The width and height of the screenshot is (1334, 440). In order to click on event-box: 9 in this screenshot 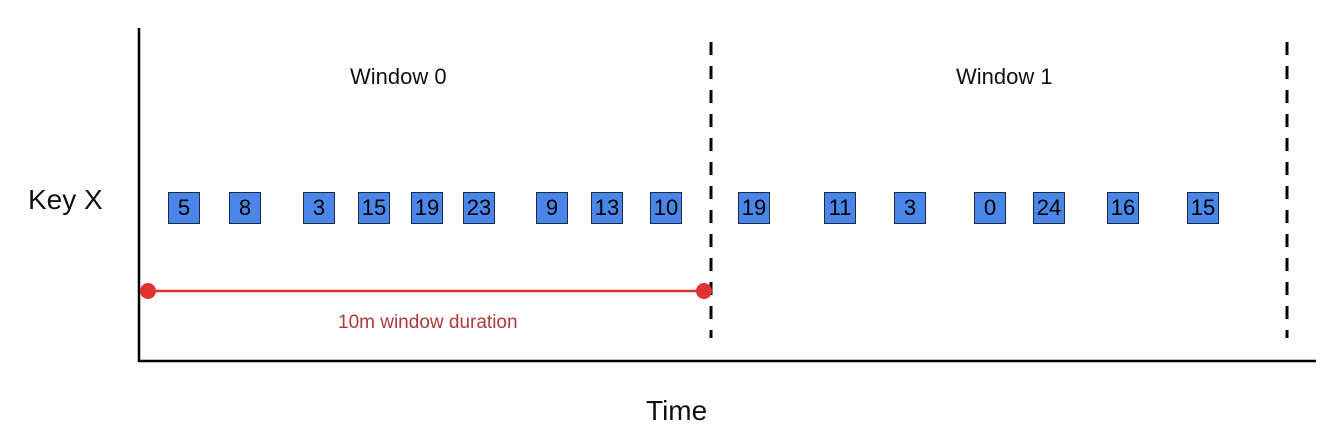, I will do `click(552, 208)`.